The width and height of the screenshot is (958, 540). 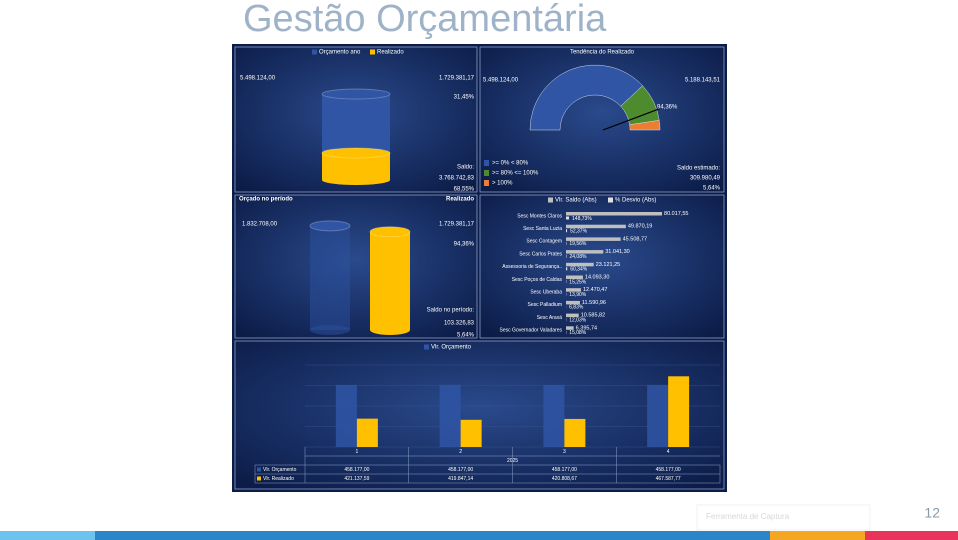 What do you see at coordinates (356, 452) in the screenshot?
I see `label: 1` at bounding box center [356, 452].